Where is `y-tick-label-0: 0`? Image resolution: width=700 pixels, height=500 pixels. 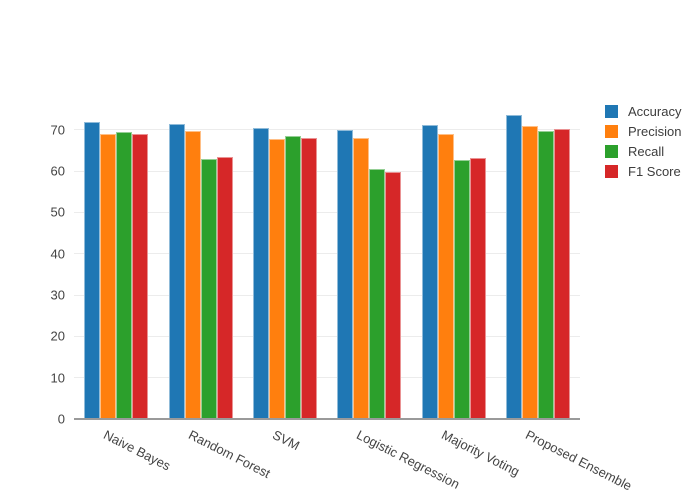
y-tick-label-0: 0 is located at coordinates (61, 419).